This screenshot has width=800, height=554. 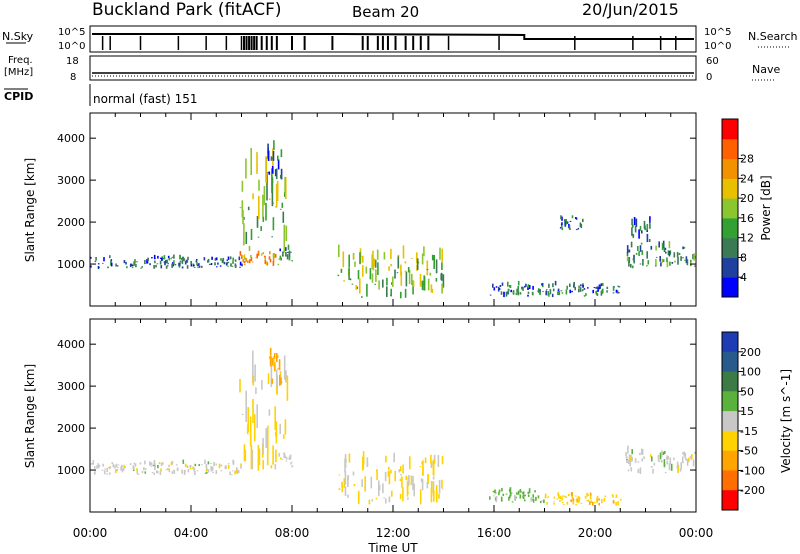 I want to click on freq-tick-top: 18, so click(x=72, y=61).